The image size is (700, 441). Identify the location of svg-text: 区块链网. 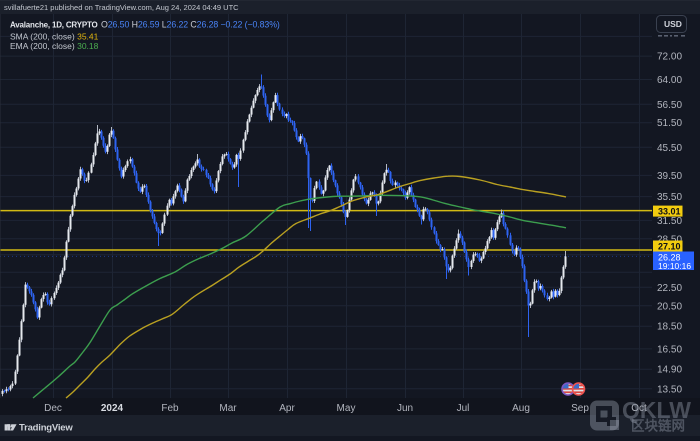
(658, 426).